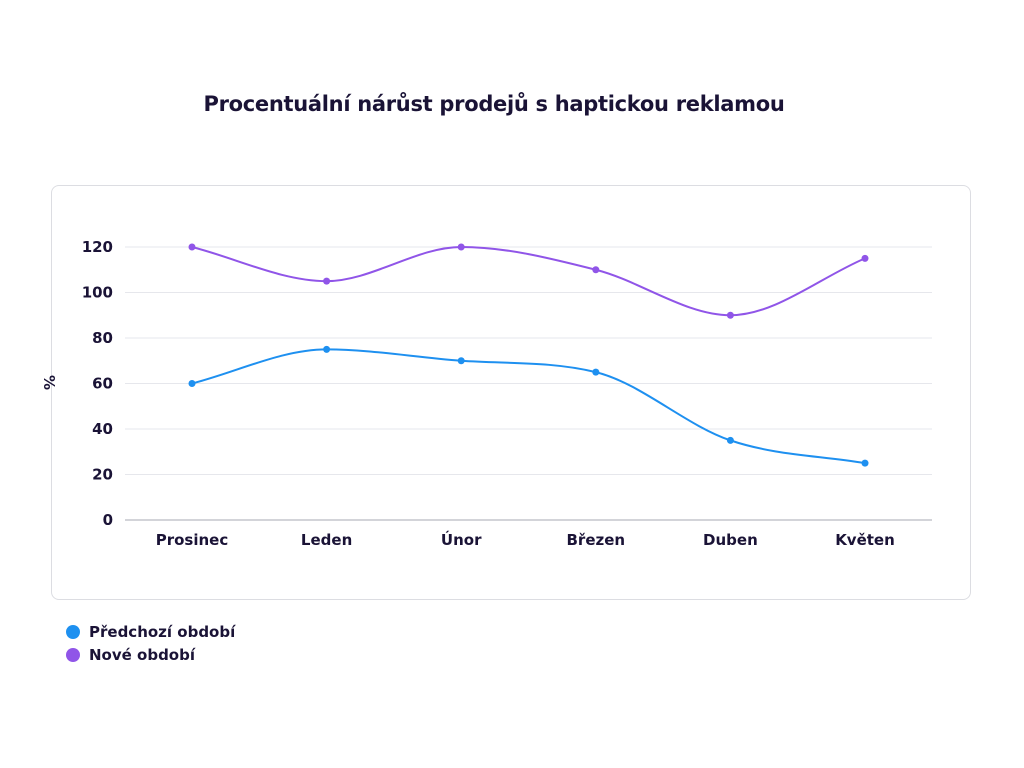 This screenshot has width=1024, height=768. Describe the element at coordinates (525, 539) in the screenshot. I see `x-tick-labels: Prosinec Leden Únor Březen Duben Květen` at that location.